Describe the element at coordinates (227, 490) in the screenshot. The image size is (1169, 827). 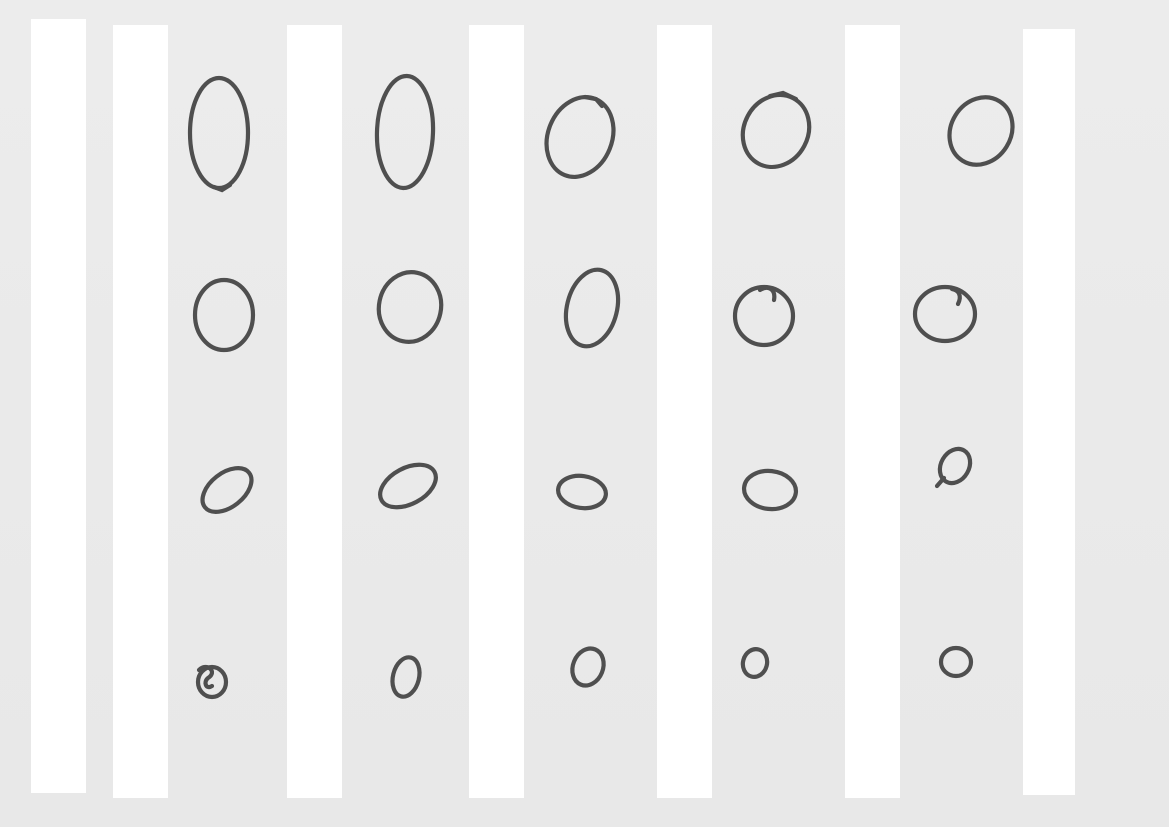
I see `oval-r3-c1` at that location.